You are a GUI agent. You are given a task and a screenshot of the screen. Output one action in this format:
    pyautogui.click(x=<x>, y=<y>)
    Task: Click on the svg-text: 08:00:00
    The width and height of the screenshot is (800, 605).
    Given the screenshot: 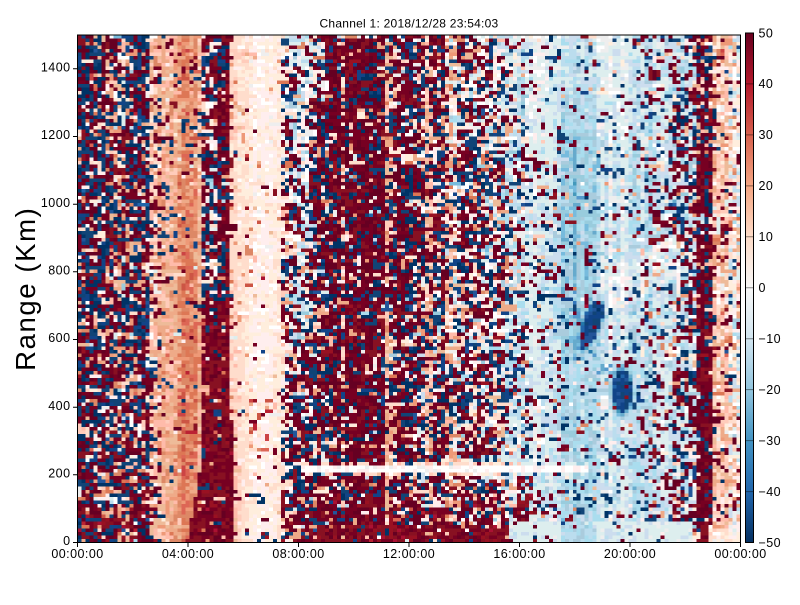 What is the action you would take?
    pyautogui.click(x=298, y=554)
    